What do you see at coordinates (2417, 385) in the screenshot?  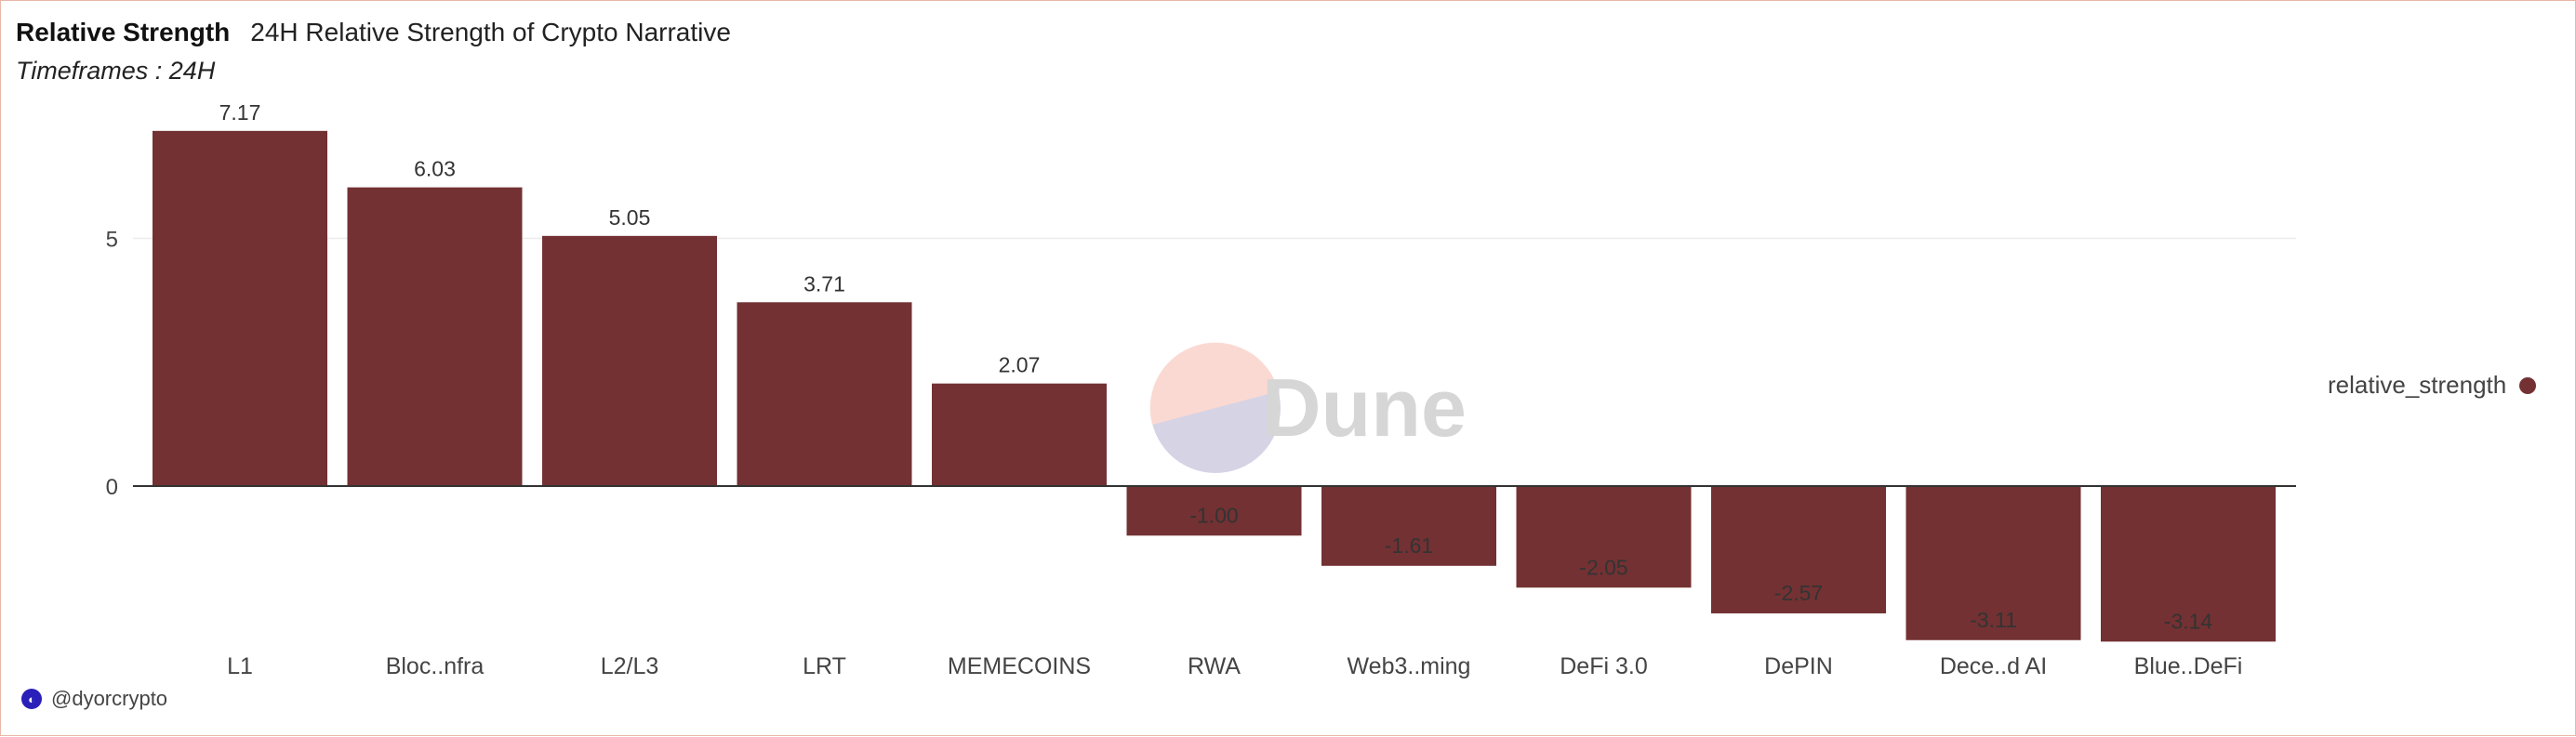 I see `legend-label: relative_strength` at bounding box center [2417, 385].